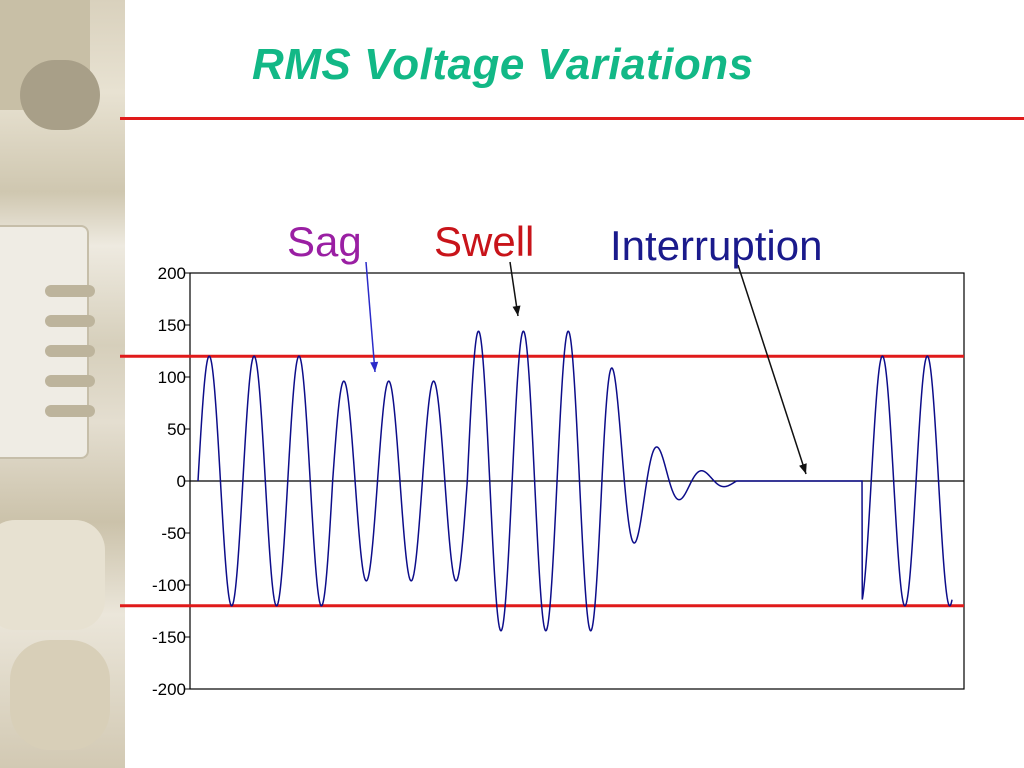 This screenshot has width=1024, height=768. Describe the element at coordinates (169, 689) in the screenshot. I see `y-tick-label: -200` at that location.